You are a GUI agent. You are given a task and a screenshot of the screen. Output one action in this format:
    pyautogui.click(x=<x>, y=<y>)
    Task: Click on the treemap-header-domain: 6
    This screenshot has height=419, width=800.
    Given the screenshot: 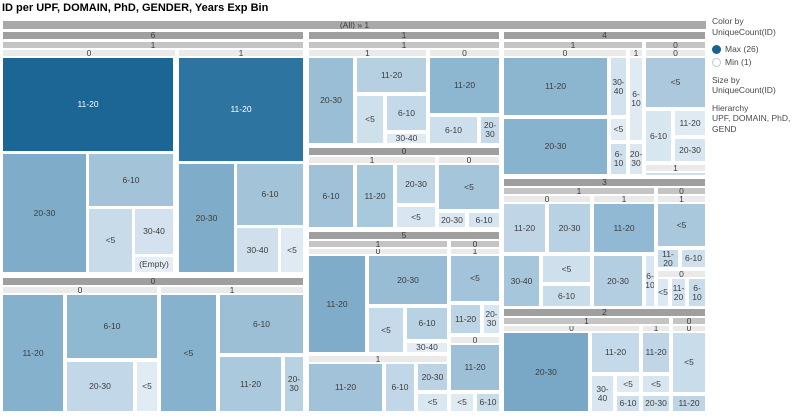 What is the action you would take?
    pyautogui.click(x=153, y=35)
    